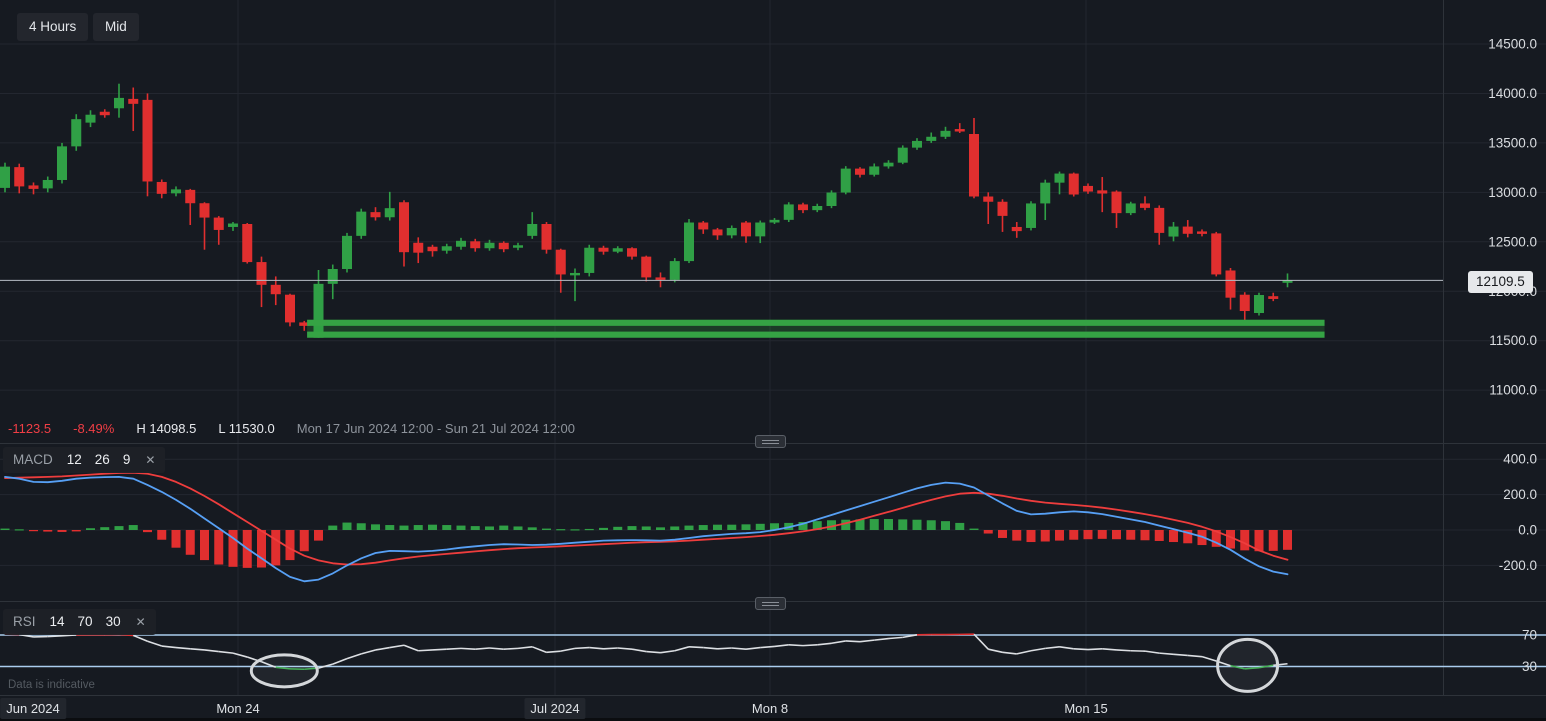 This screenshot has height=721, width=1546. What do you see at coordinates (53, 27) in the screenshot?
I see `timeframe-button: 4 Hours` at bounding box center [53, 27].